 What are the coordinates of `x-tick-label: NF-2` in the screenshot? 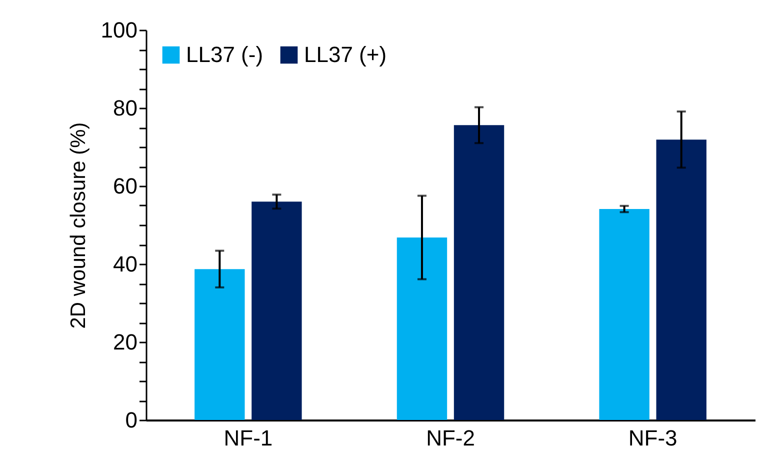 It's located at (450, 438).